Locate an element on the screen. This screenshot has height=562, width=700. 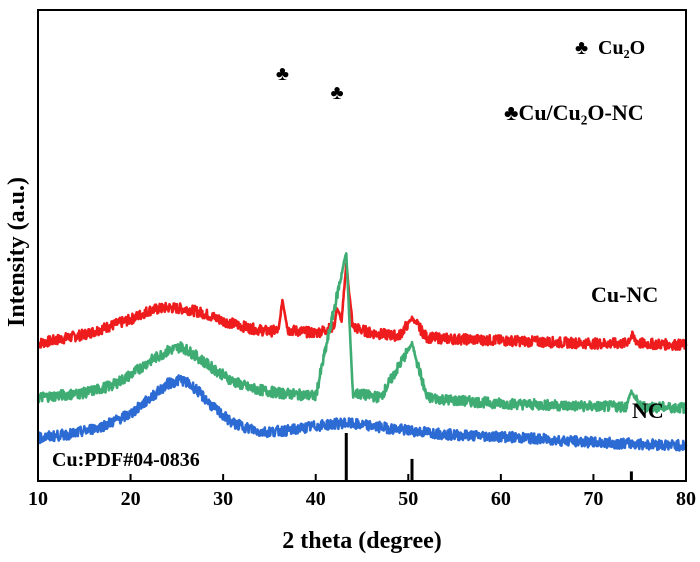
x-axis-ticks: 10 20 30 40 50 60 70 80 is located at coordinates (362, 492).